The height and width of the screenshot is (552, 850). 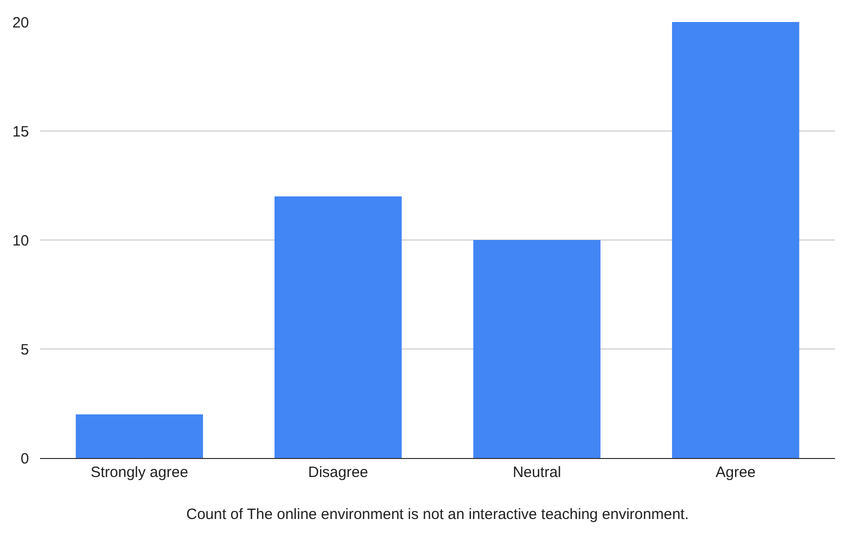 What do you see at coordinates (338, 472) in the screenshot?
I see `x-tick-label: Disagree` at bounding box center [338, 472].